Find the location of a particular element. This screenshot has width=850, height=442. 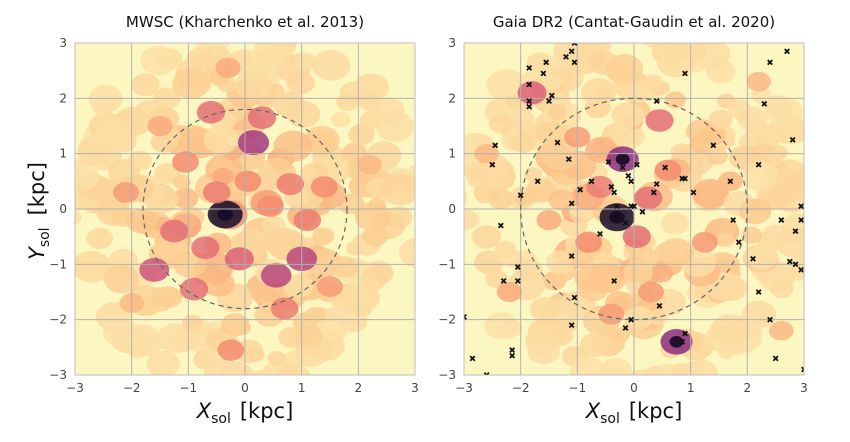

x-tick-label: −1 is located at coordinates (188, 388).